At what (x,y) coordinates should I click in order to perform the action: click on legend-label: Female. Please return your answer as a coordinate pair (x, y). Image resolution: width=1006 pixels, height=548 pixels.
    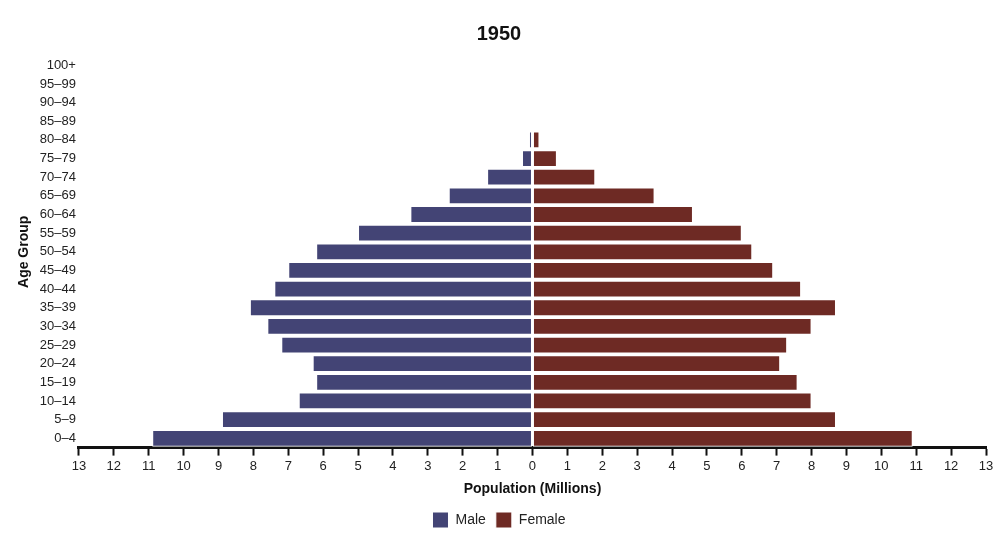
    Looking at the image, I should click on (542, 518).